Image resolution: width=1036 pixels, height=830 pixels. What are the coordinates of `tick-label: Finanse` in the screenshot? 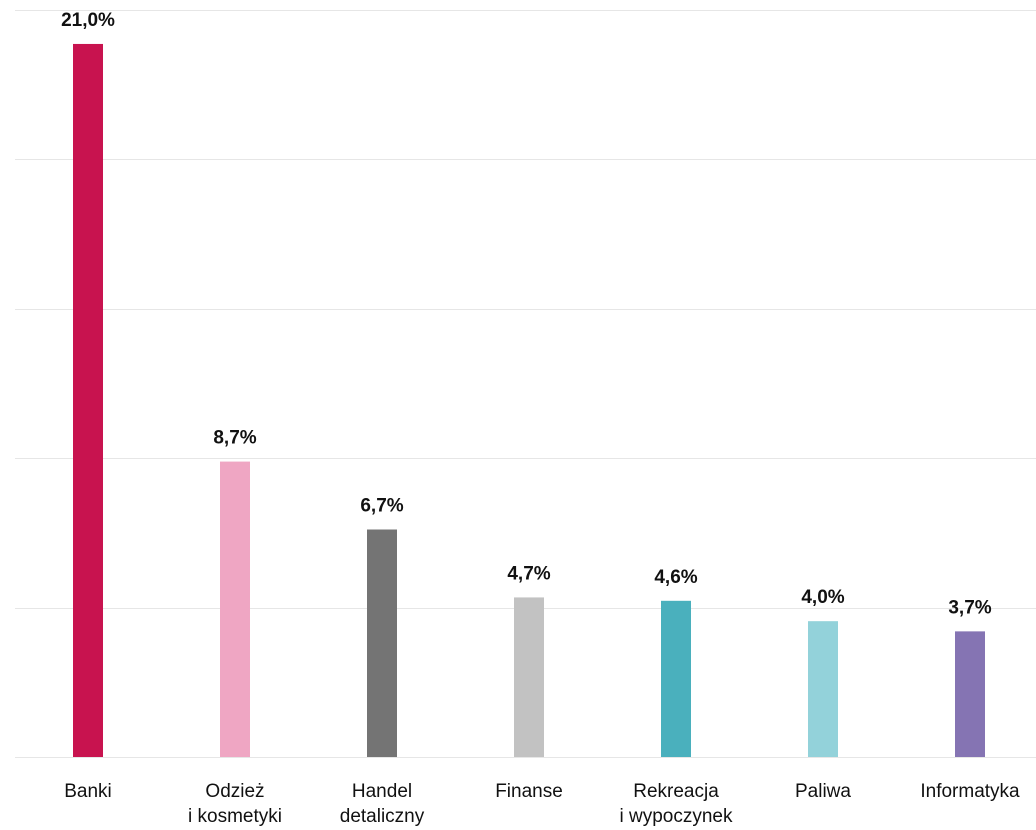 It's located at (529, 791).